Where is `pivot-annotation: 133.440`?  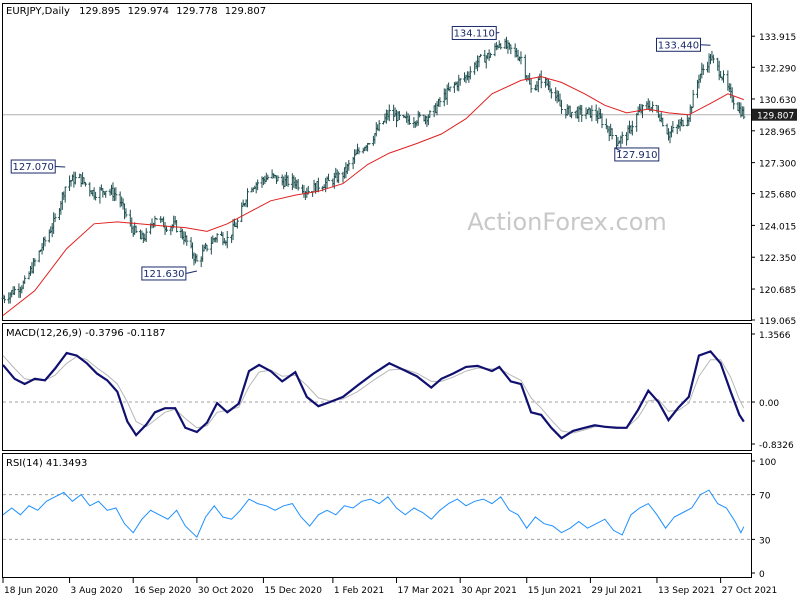 pivot-annotation: 133.440 is located at coordinates (683, 44).